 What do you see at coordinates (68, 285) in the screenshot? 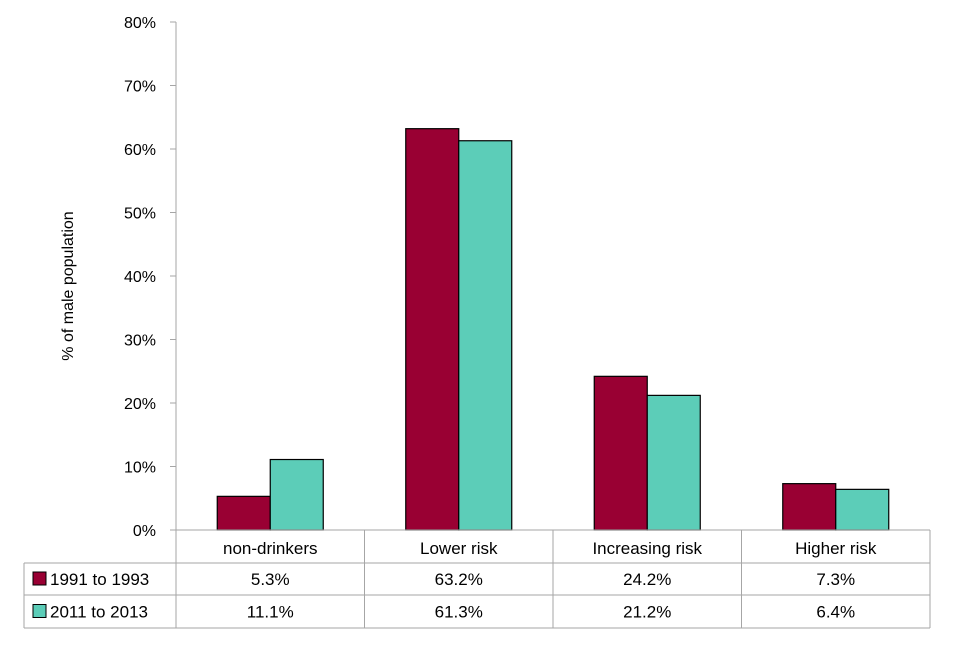
I see `y-axis-label: % of male population` at bounding box center [68, 285].